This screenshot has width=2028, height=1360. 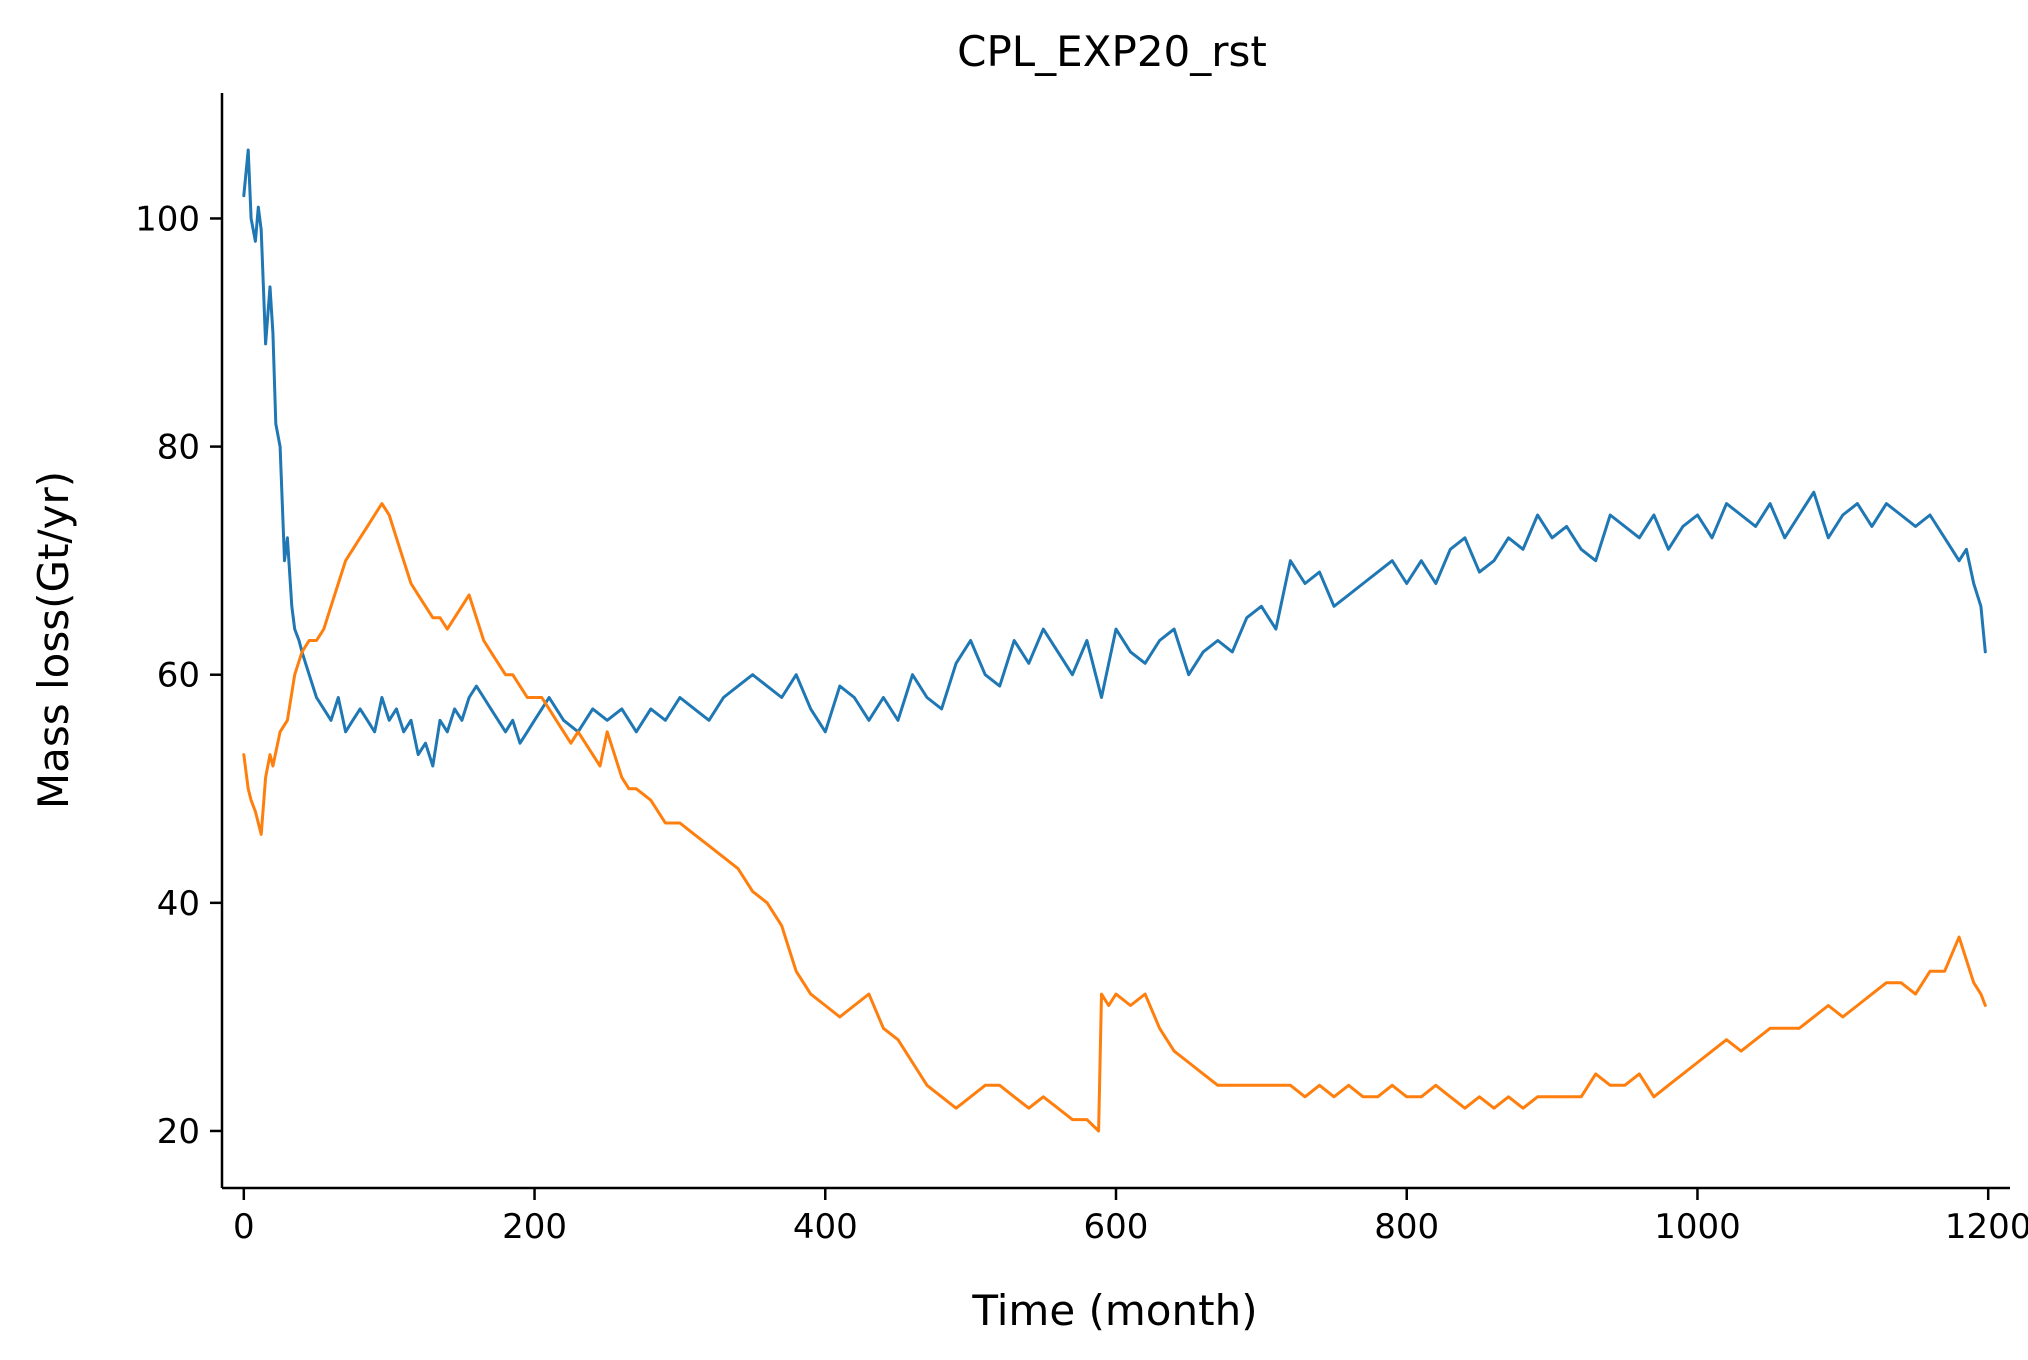 What do you see at coordinates (178, 448) in the screenshot?
I see `y-tick-label: 80` at bounding box center [178, 448].